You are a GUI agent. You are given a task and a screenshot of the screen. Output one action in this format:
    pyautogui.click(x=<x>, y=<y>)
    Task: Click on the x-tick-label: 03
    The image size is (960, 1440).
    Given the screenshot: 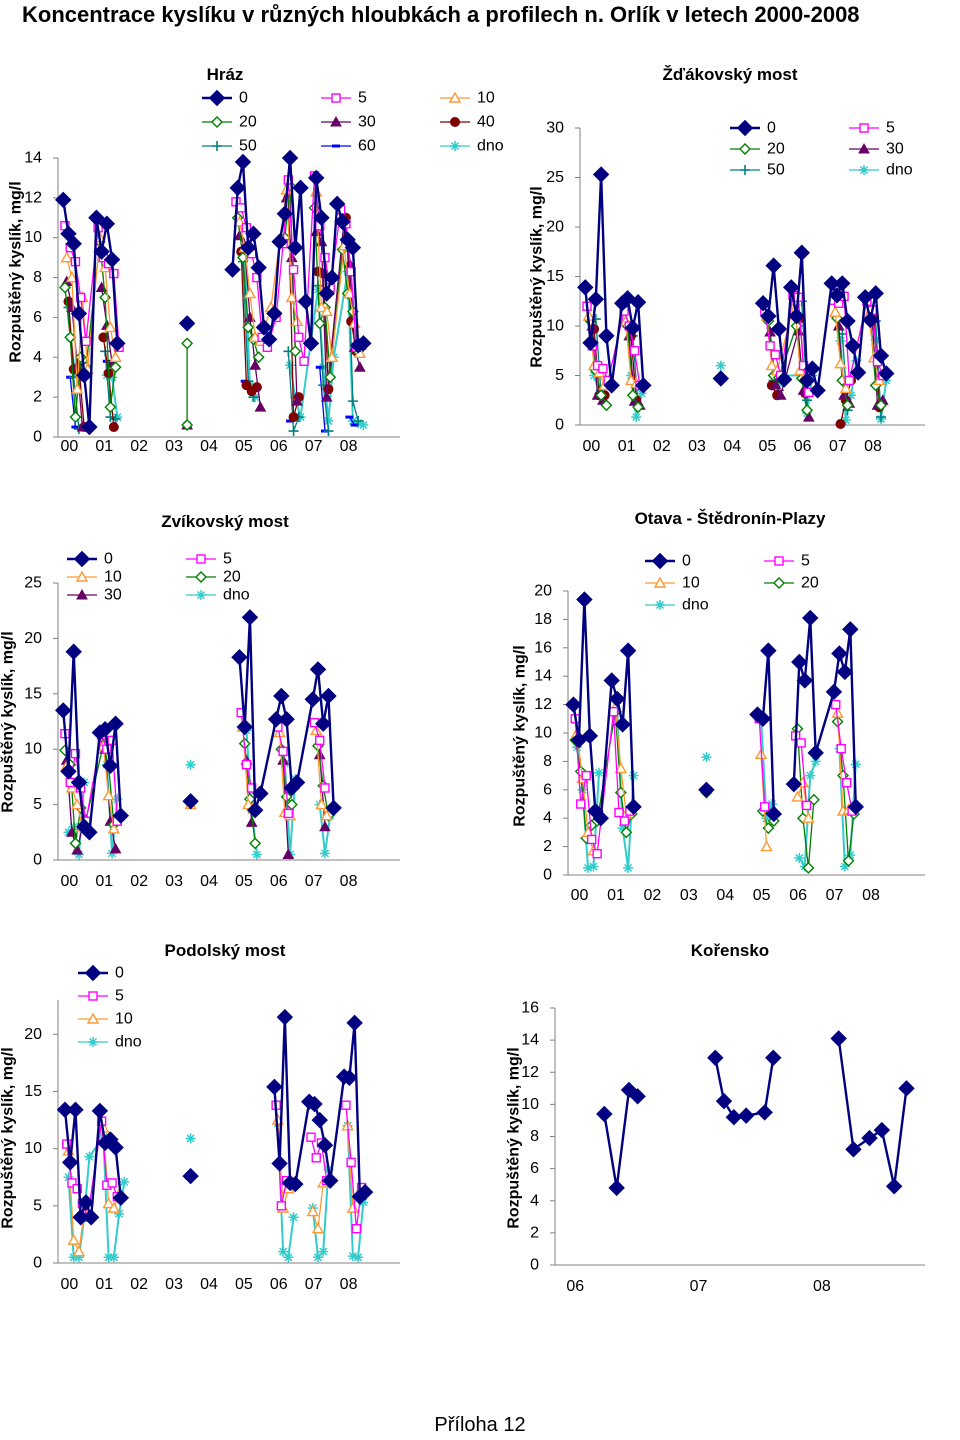 What is the action you would take?
    pyautogui.click(x=697, y=446)
    